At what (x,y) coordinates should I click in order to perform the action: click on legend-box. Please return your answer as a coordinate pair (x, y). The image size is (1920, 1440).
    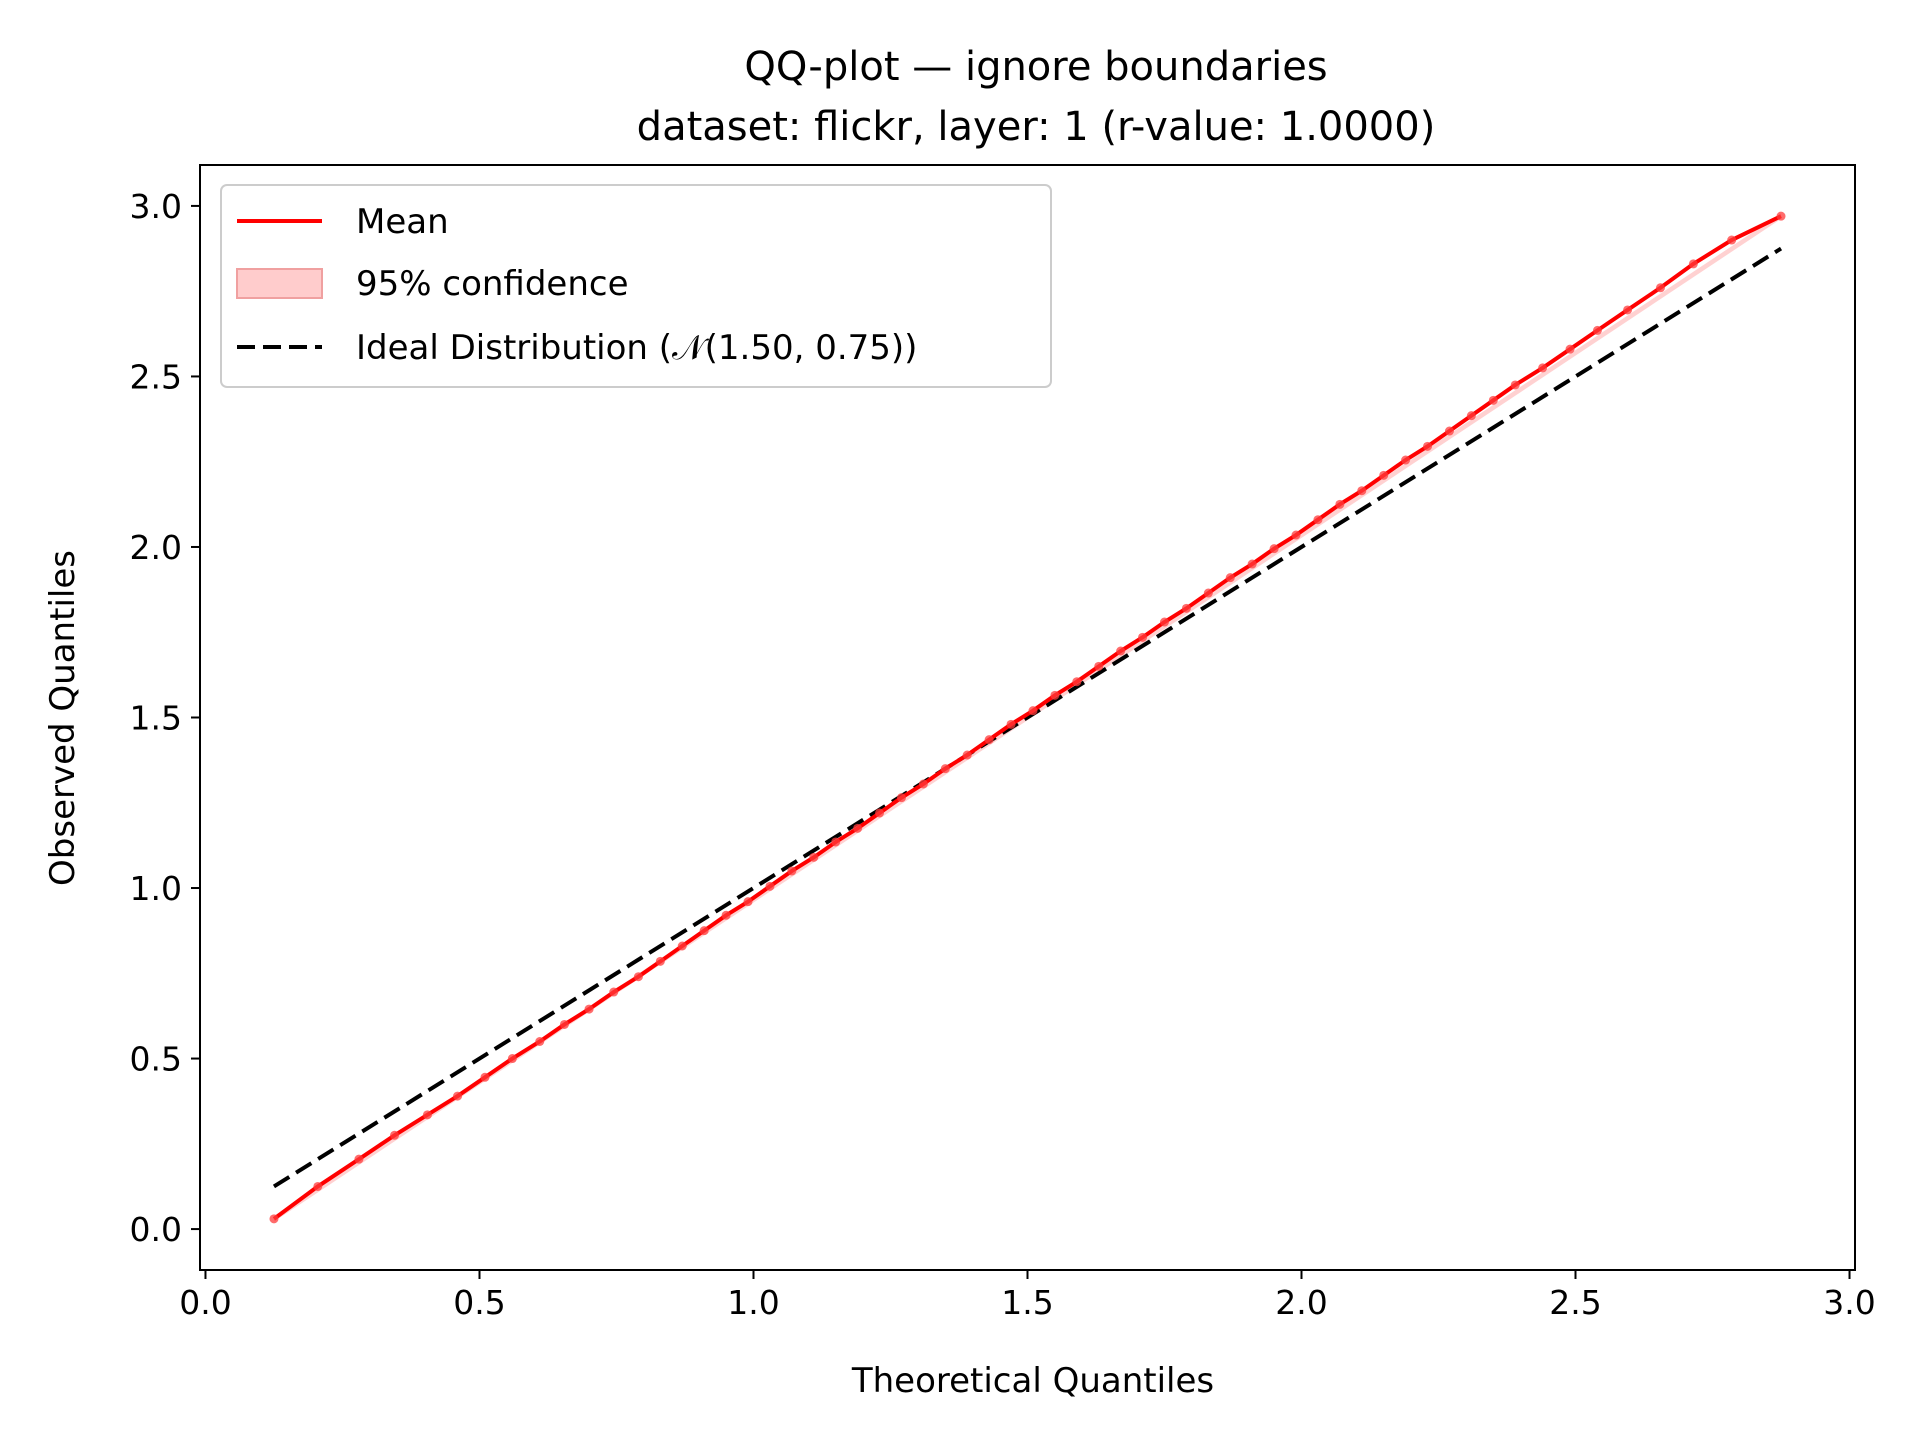
    Looking at the image, I should click on (636, 286).